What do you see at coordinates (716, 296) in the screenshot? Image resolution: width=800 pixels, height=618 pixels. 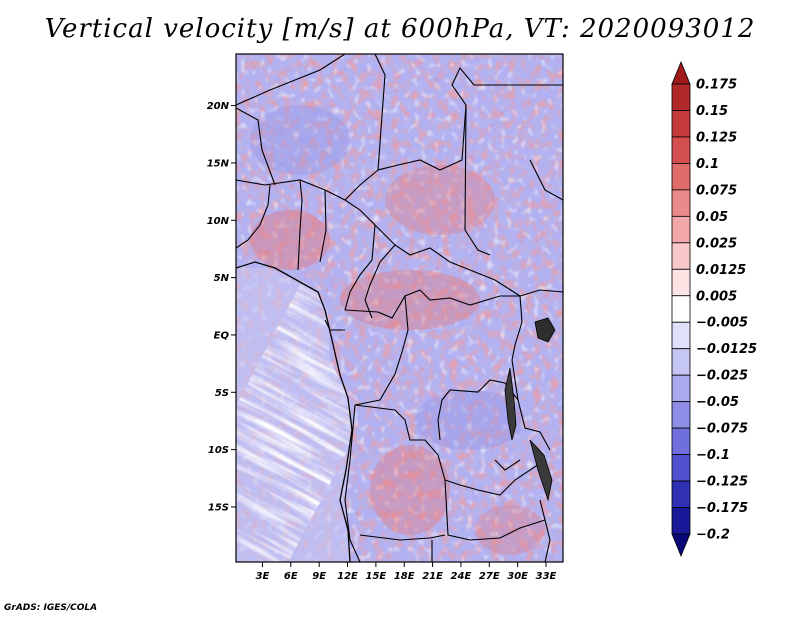 I see `colorbar-label: 0.005` at bounding box center [716, 296].